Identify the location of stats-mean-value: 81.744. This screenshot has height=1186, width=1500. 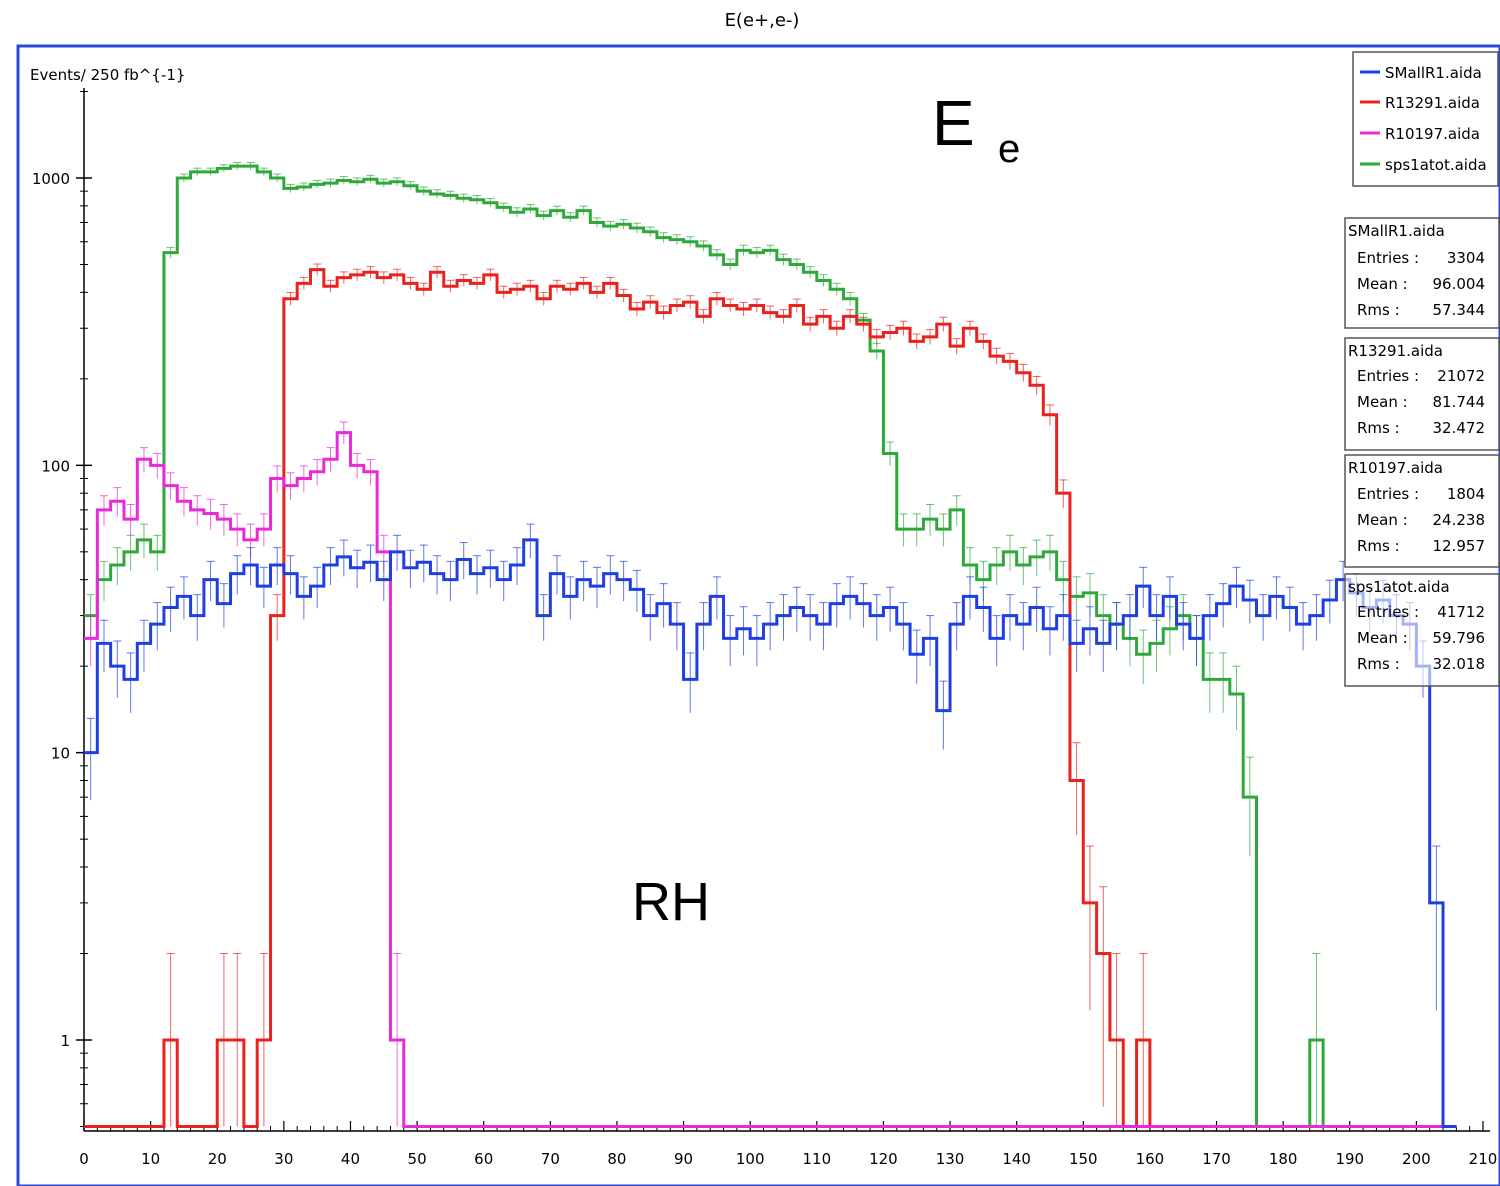
(1459, 402).